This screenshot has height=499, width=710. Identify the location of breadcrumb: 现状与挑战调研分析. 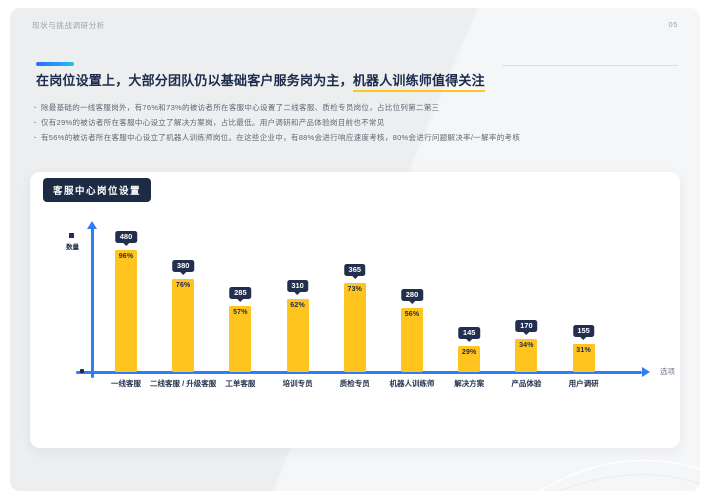
(68, 25).